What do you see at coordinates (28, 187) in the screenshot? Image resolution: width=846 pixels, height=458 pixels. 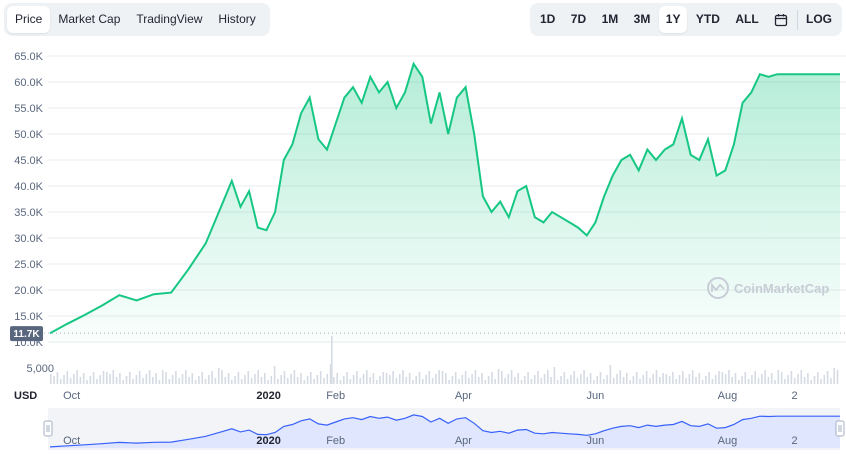 I see `y-tick-label: 40.0K` at bounding box center [28, 187].